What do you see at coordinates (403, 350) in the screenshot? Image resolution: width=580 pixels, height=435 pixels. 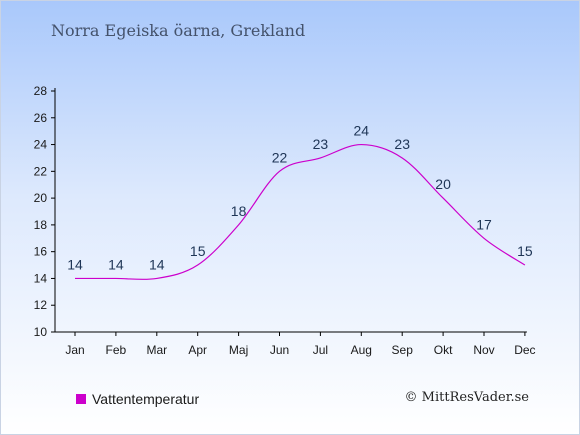 I see `x-tick-label: Sep` at bounding box center [403, 350].